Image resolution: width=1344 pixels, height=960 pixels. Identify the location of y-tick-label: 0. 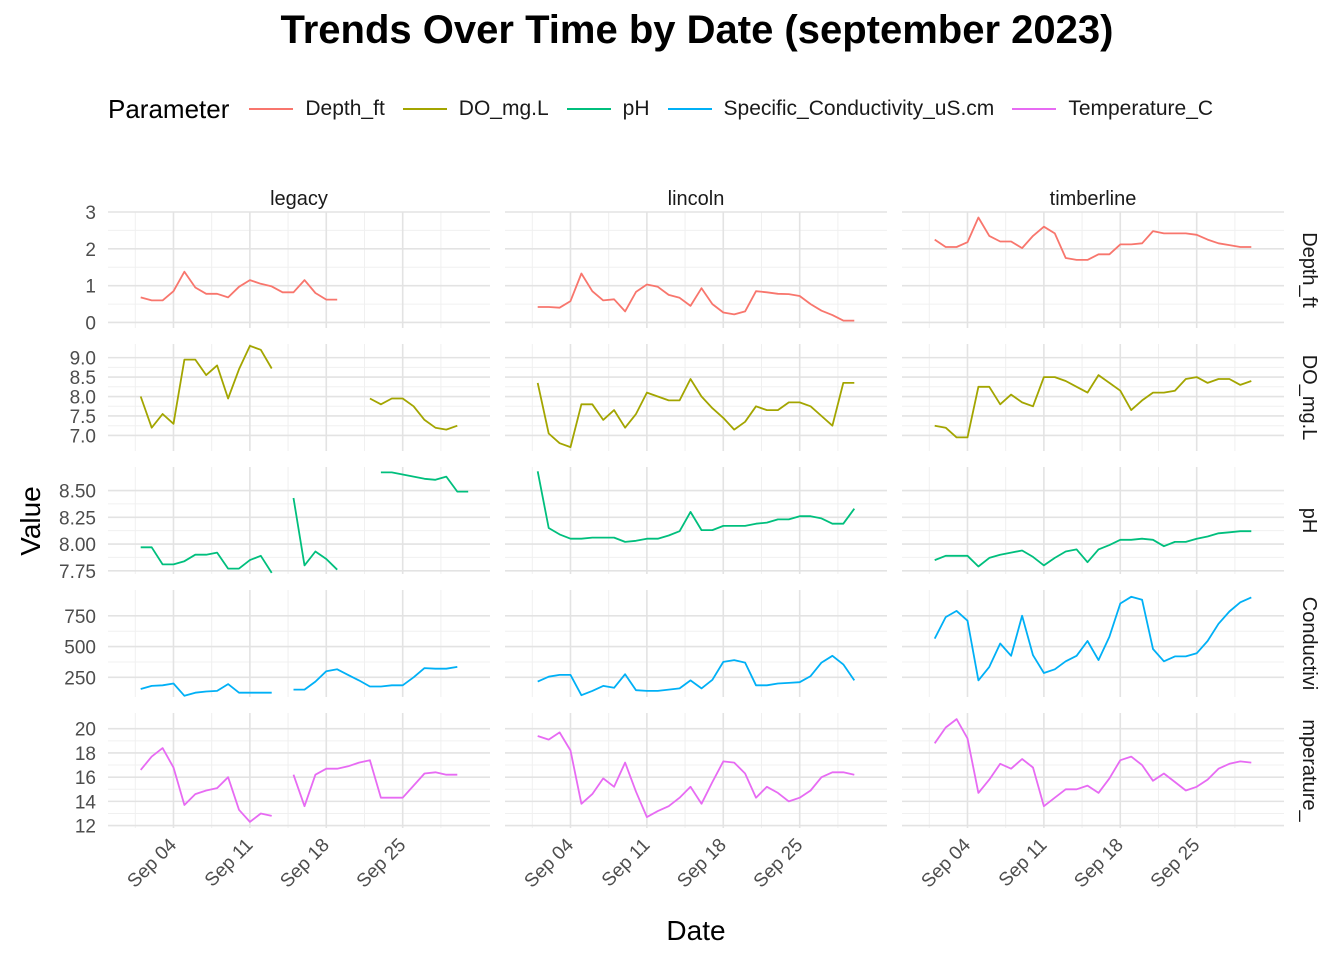
(90, 323).